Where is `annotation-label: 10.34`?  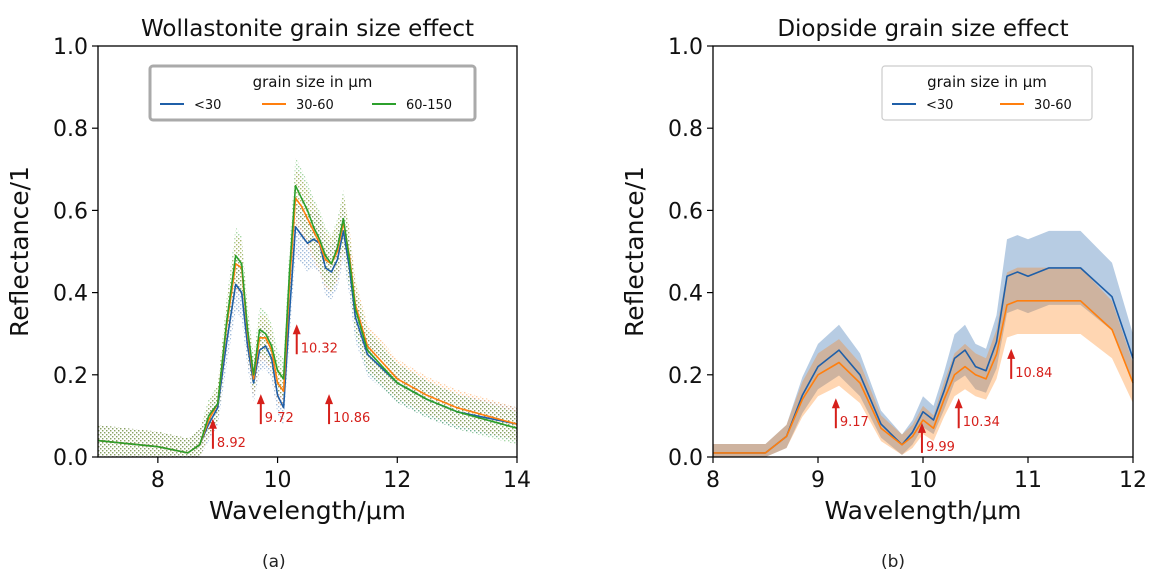 annotation-label: 10.34 is located at coordinates (981, 422).